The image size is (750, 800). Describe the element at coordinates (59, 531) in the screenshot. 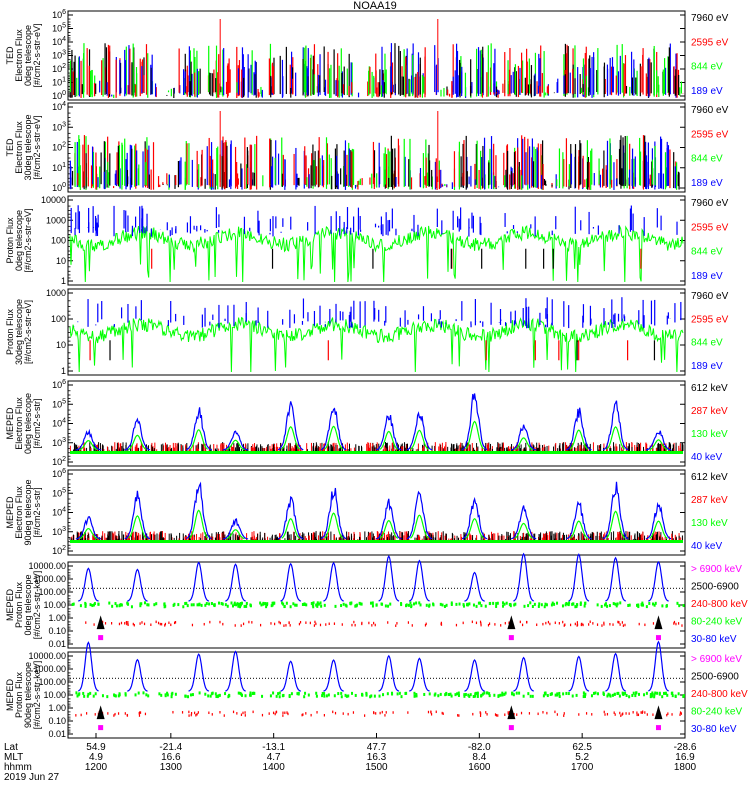

I see `y-tick-label: 10³` at that location.